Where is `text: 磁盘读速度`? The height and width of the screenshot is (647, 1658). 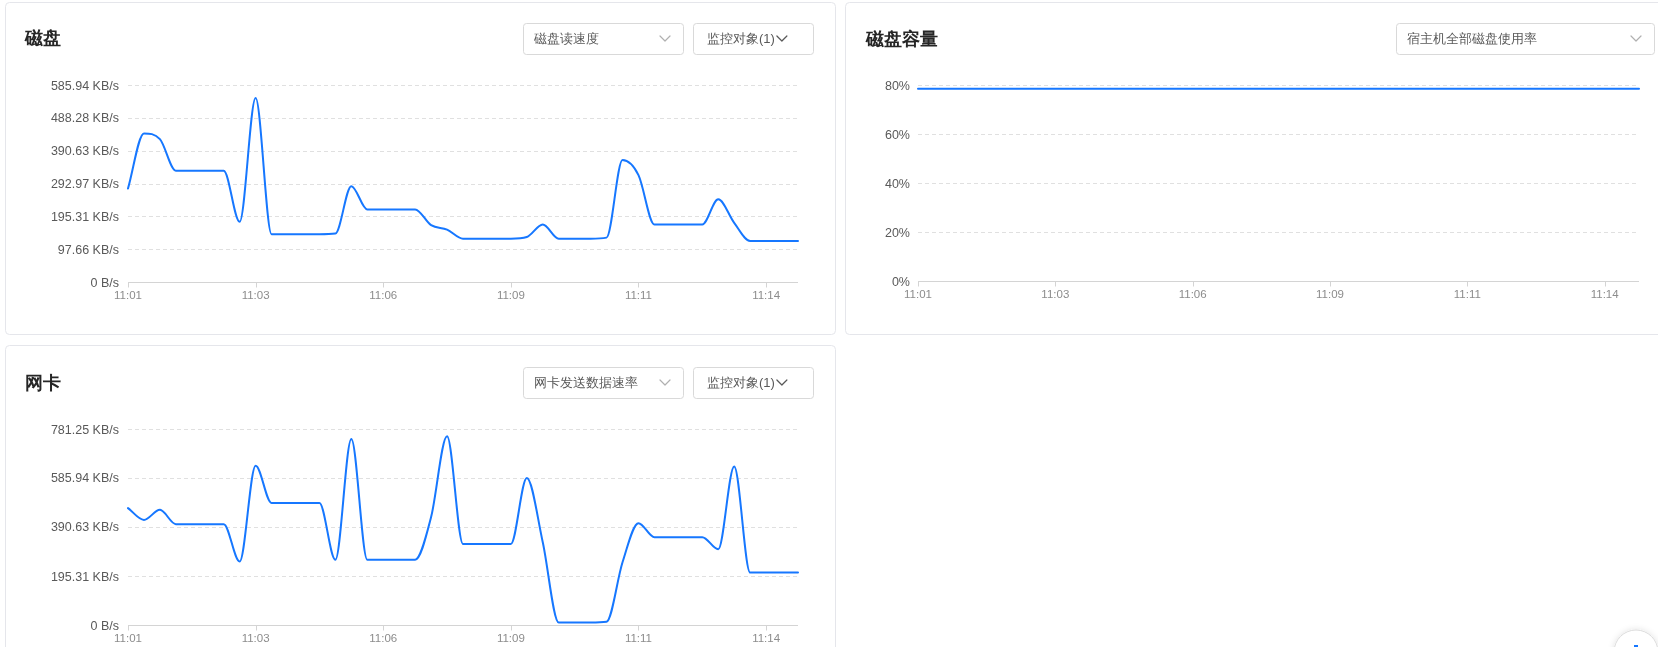 text: 磁盘读速度 is located at coordinates (566, 38).